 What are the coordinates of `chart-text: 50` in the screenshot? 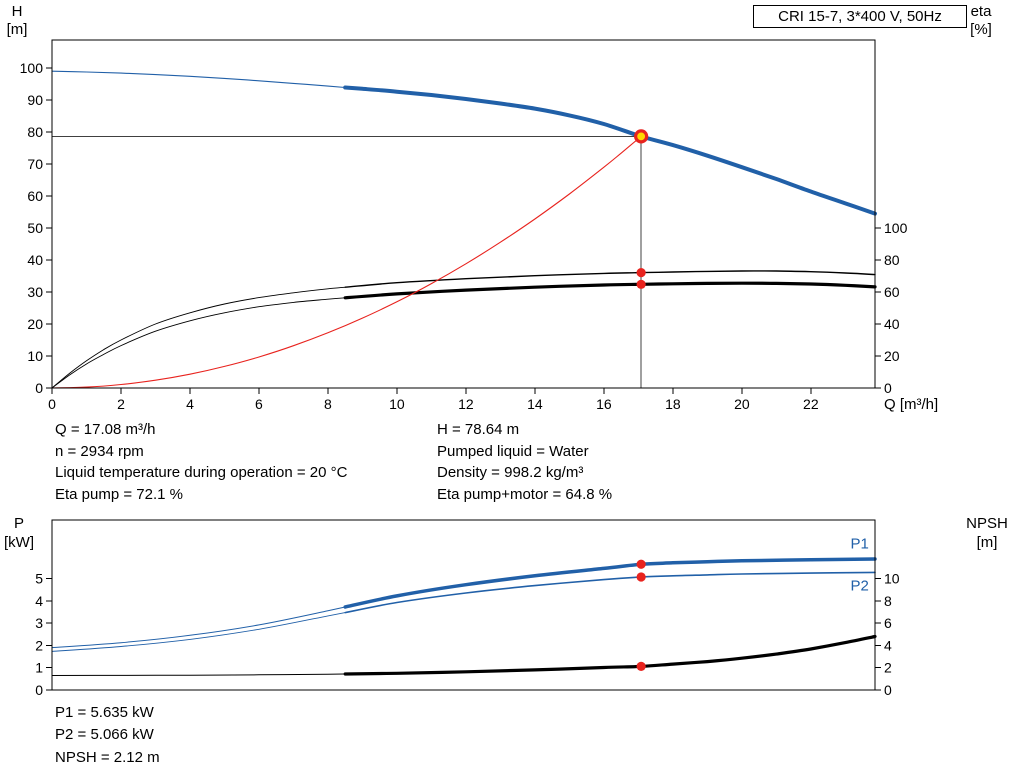 It's located at (35, 228).